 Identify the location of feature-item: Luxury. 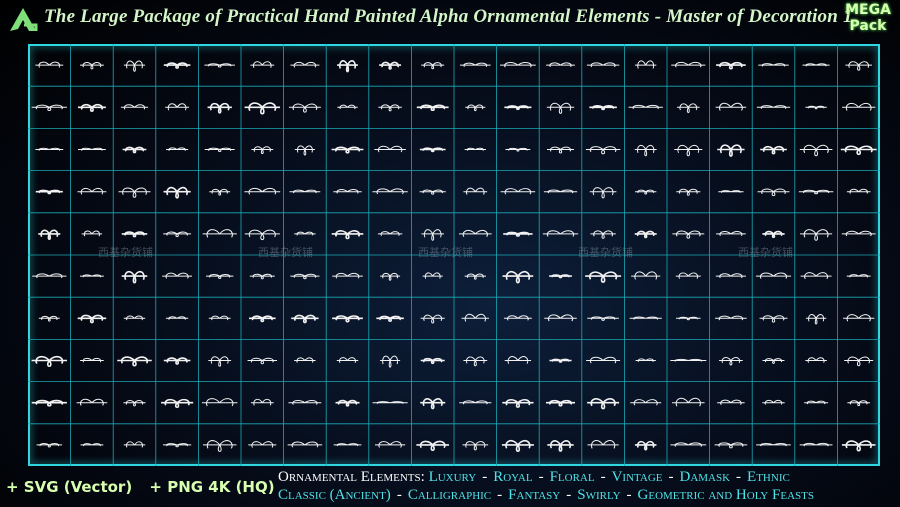
(452, 477).